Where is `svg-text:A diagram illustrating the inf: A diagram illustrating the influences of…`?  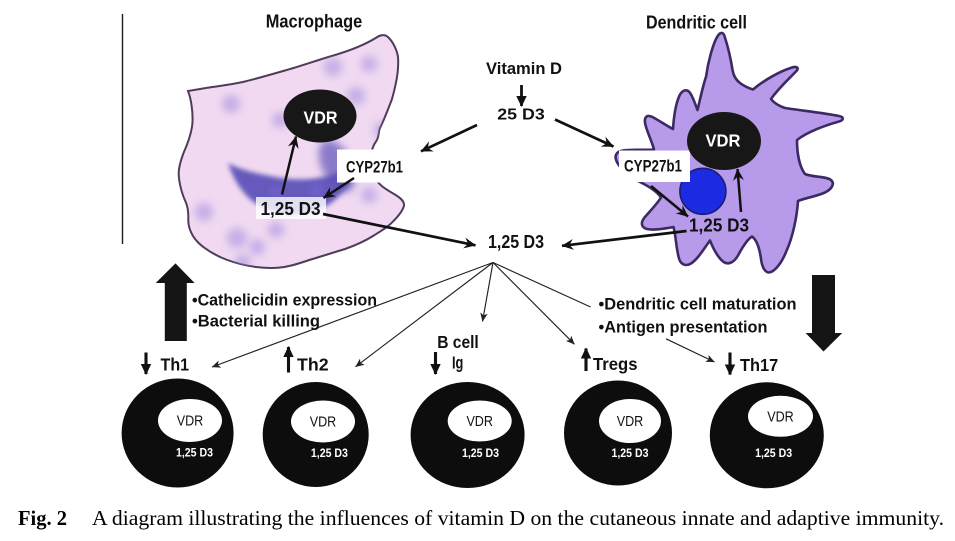 svg-text:A diagram illustrating the inf: A diagram illustrating the influences of… is located at coordinates (518, 518).